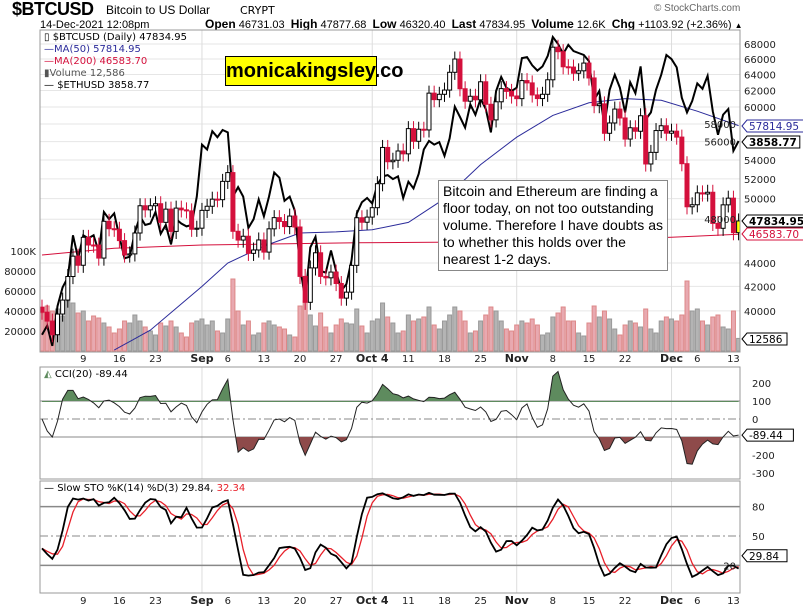 Image resolution: width=803 pixels, height=609 pixels. Describe the element at coordinates (761, 402) in the screenshot. I see `cci-tick-label: 100` at that location.